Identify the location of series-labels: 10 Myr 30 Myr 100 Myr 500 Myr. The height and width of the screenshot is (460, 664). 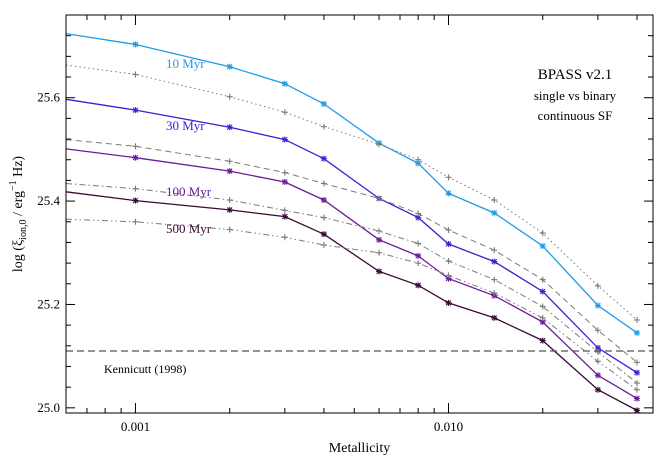
(189, 146).